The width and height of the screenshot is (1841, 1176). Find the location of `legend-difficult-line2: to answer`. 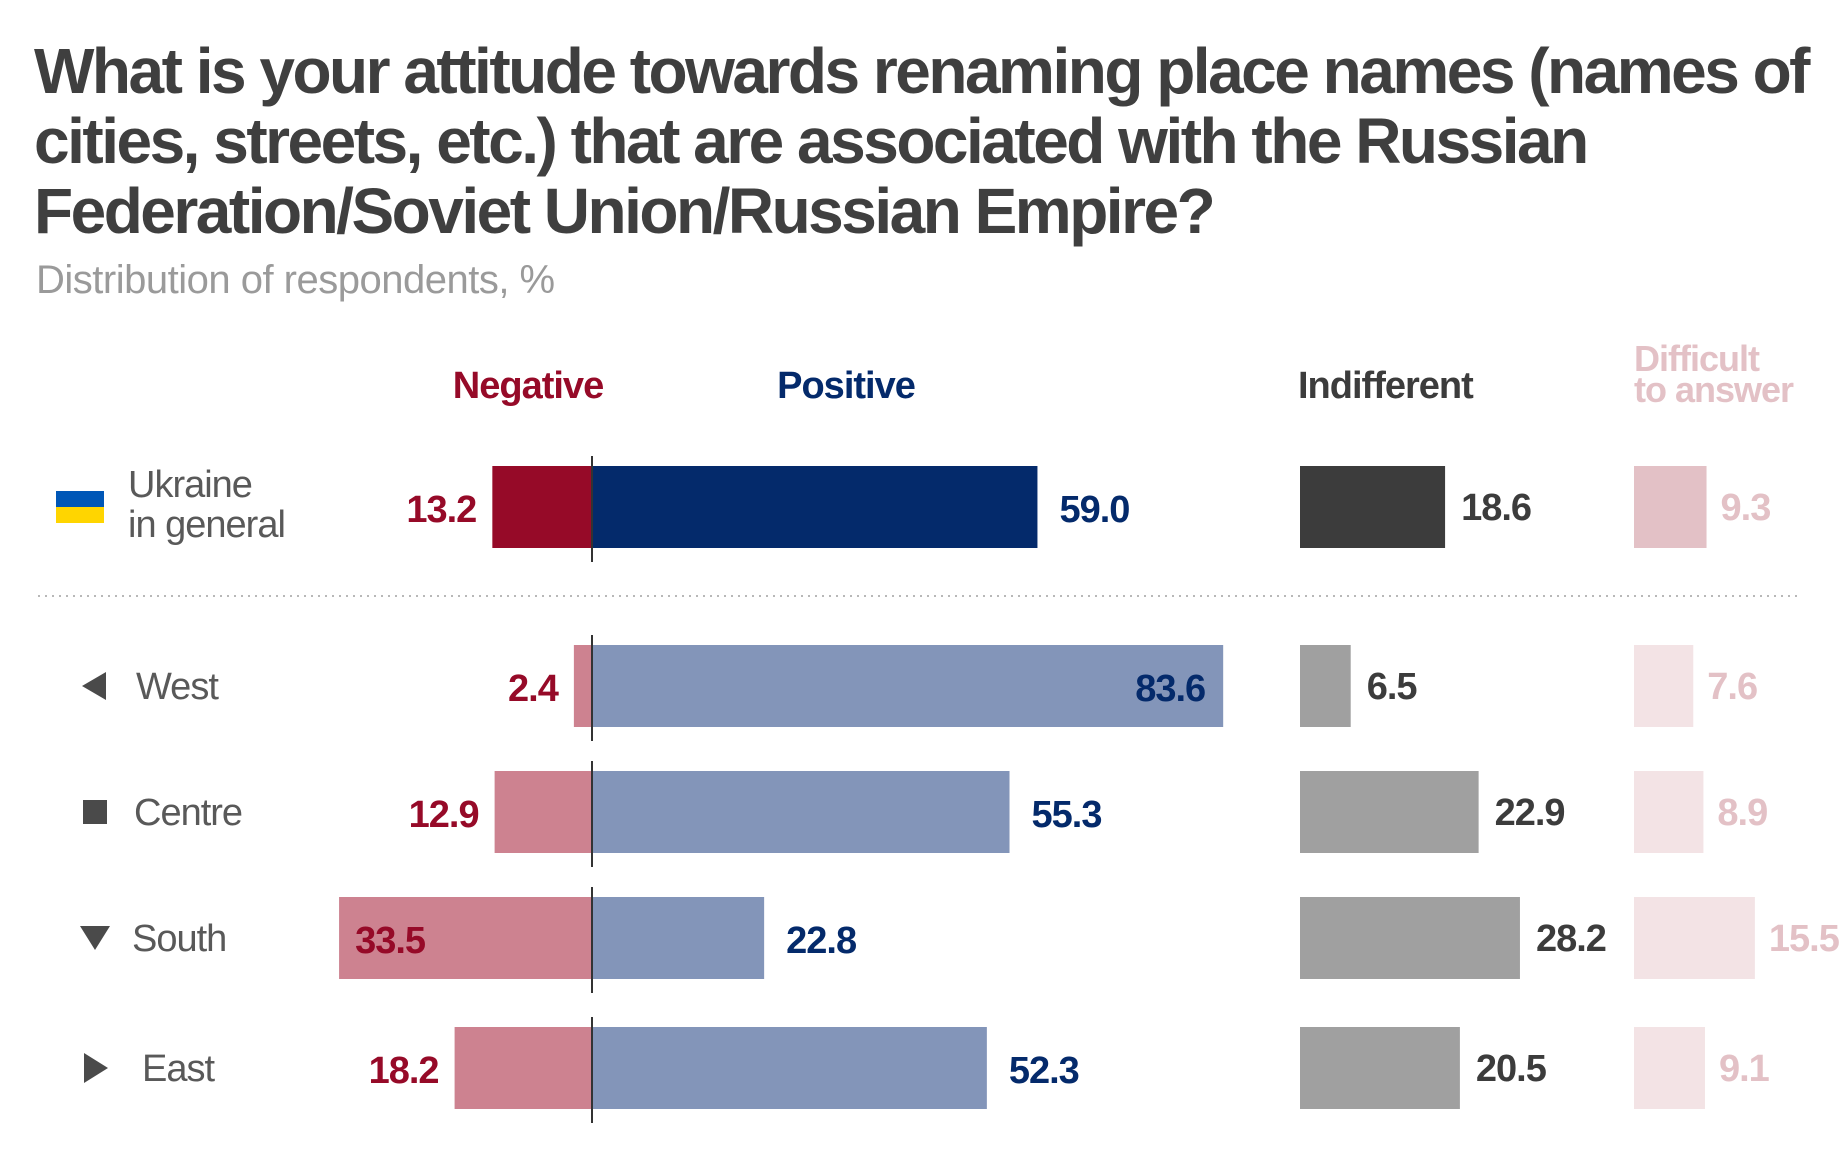

legend-difficult-line2: to answer is located at coordinates (1714, 389).